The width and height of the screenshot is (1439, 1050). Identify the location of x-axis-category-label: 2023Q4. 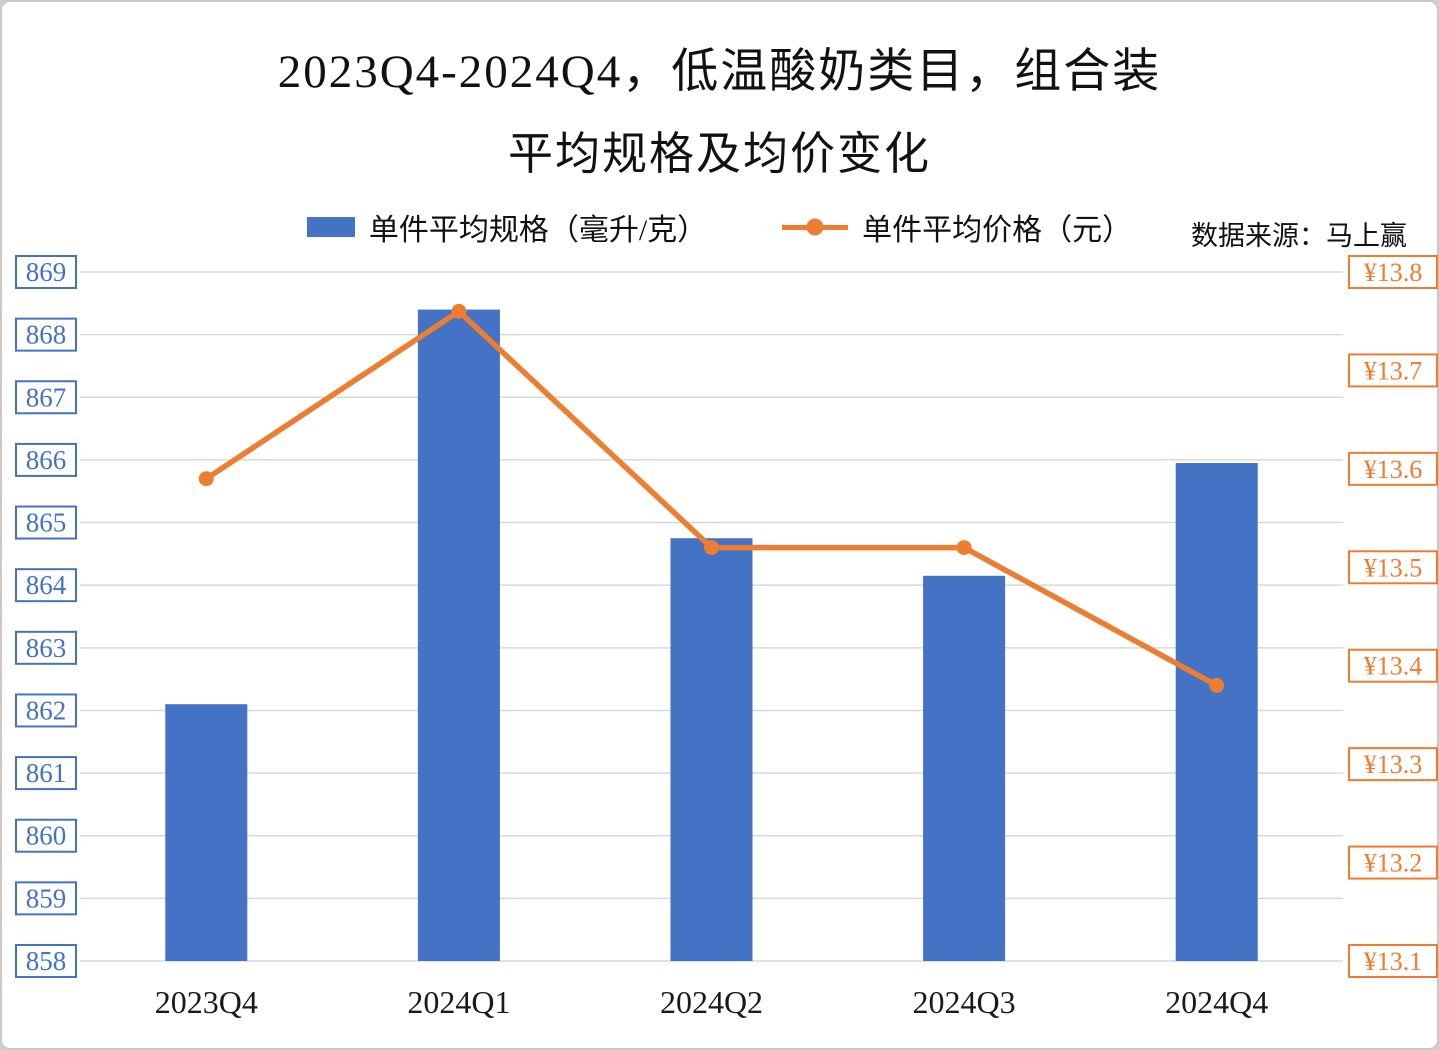
(206, 1002).